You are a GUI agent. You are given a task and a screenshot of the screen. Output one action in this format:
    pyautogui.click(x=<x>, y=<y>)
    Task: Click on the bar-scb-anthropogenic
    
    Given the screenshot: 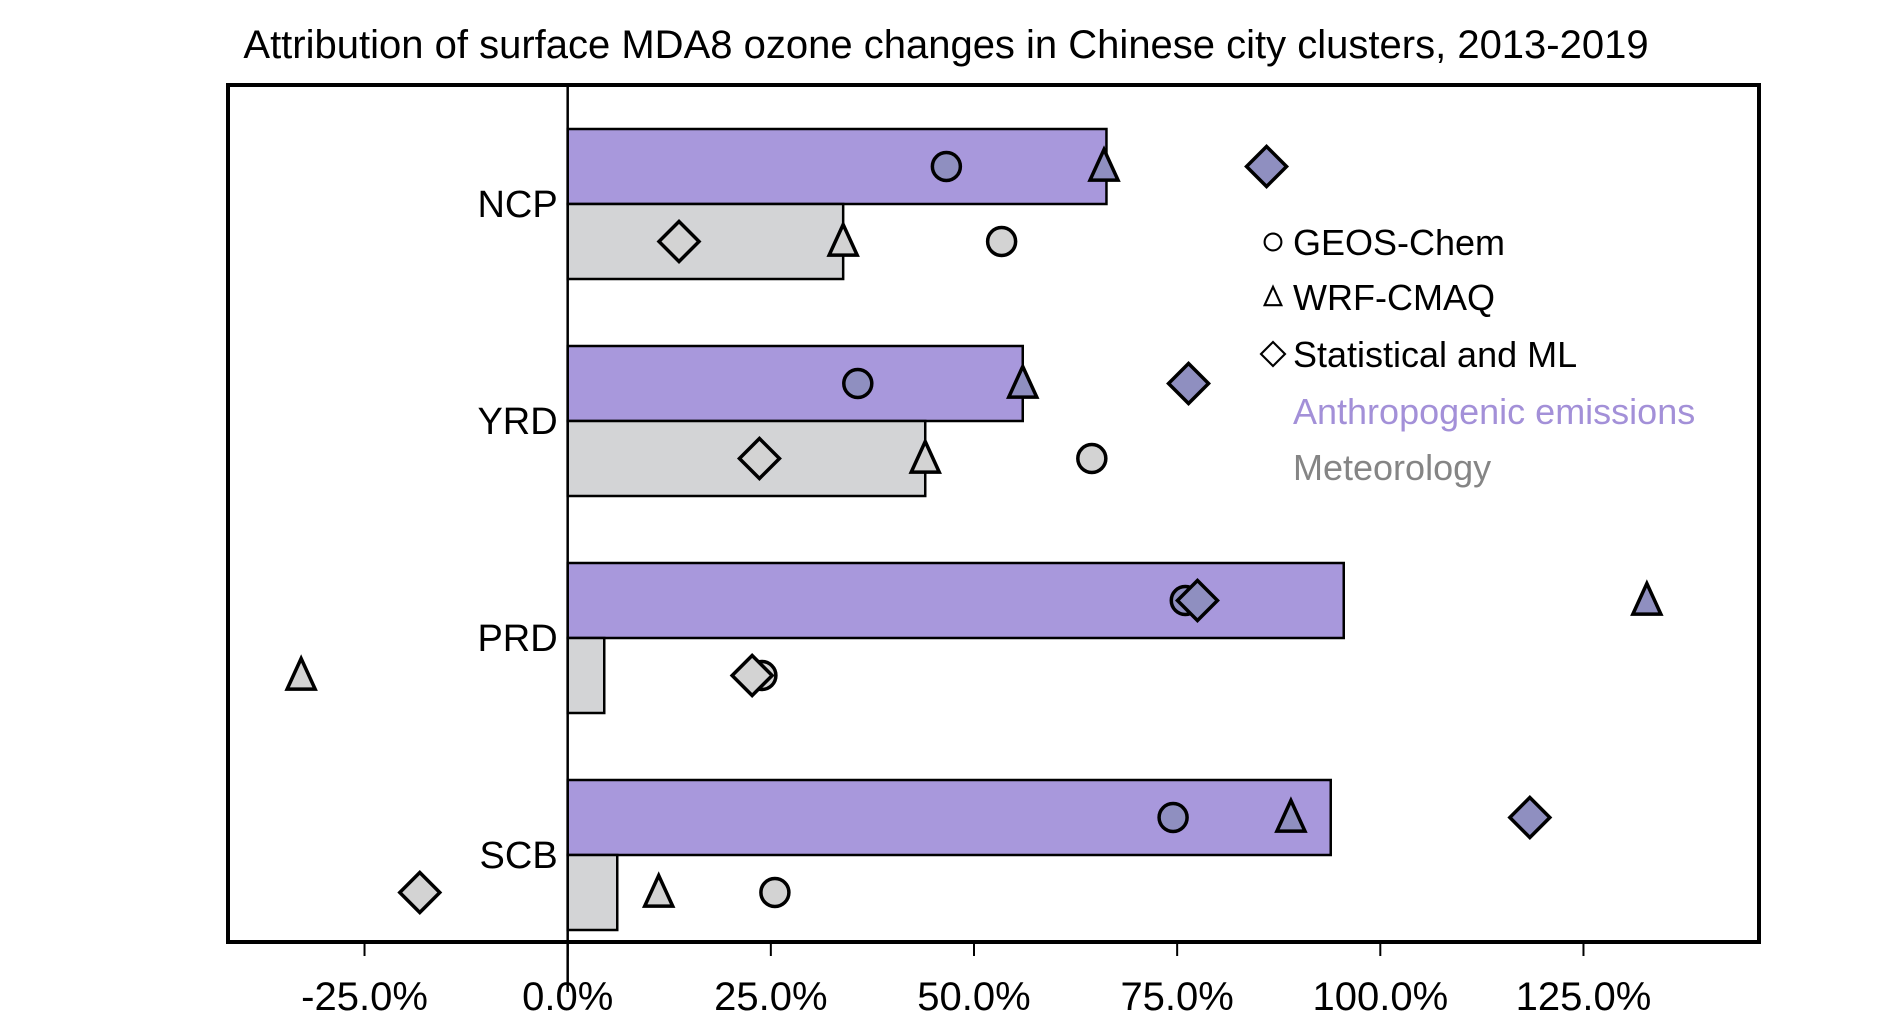 What is the action you would take?
    pyautogui.click(x=949, y=817)
    